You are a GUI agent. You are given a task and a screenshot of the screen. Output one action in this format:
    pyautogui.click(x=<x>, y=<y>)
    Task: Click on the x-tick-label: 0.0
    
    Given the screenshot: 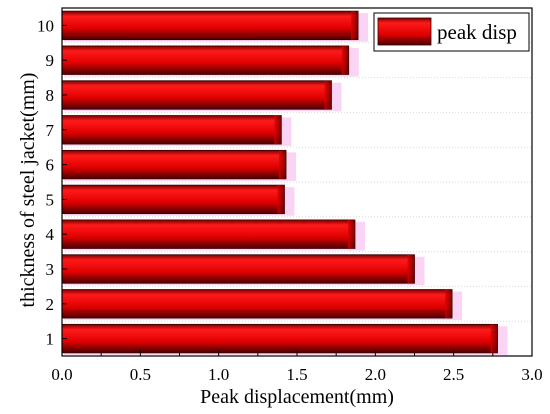 What is the action you would take?
    pyautogui.click(x=61, y=374)
    